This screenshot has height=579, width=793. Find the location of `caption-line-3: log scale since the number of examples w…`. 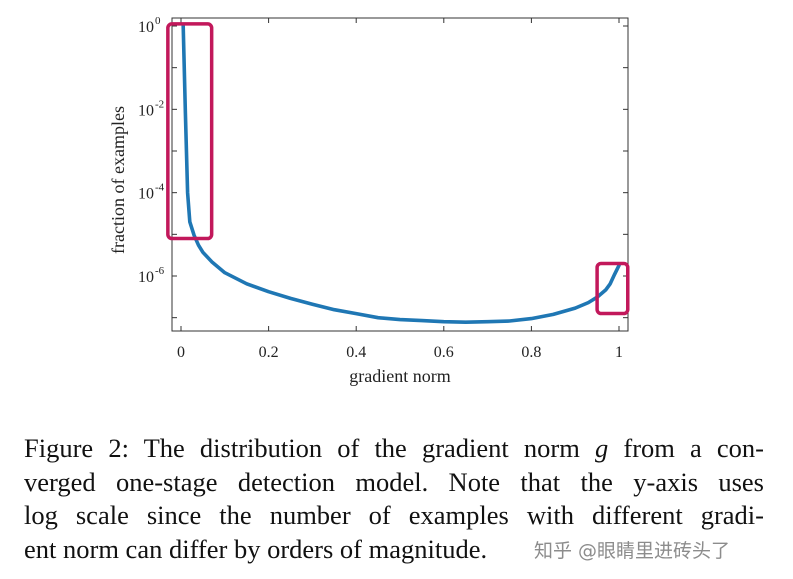

caption-line-3: log scale since the number of examples w… is located at coordinates (394, 515).